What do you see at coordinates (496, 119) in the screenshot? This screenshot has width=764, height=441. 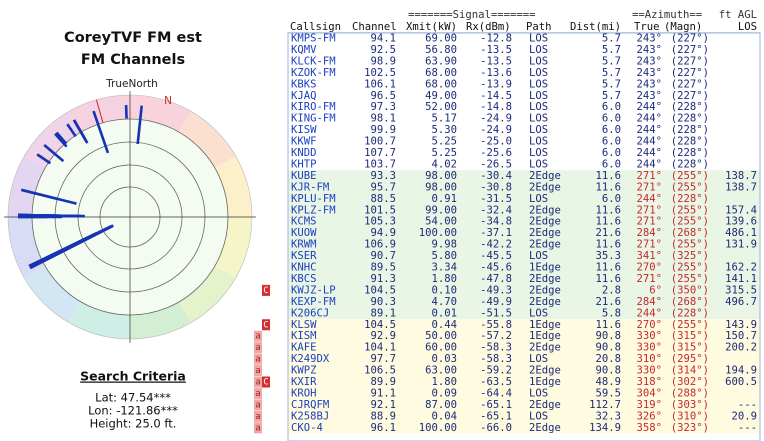 I see `rx-cell: -24.9` at bounding box center [496, 119].